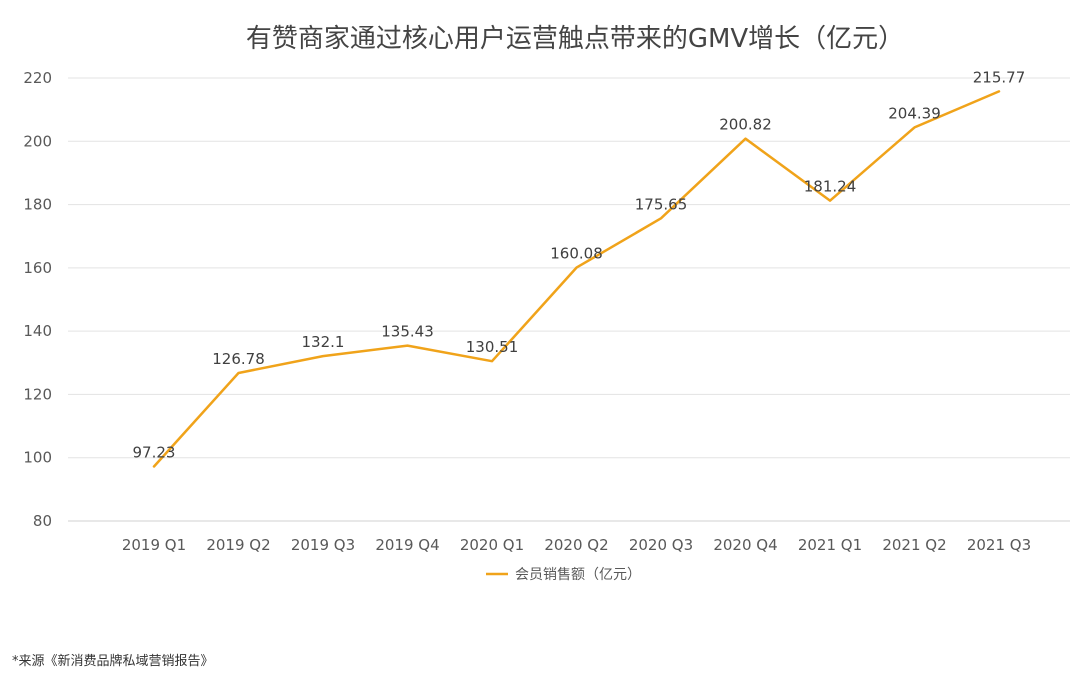 This screenshot has width=1080, height=675. I want to click on x-tick-label-10: 2021 Q3, so click(999, 545).